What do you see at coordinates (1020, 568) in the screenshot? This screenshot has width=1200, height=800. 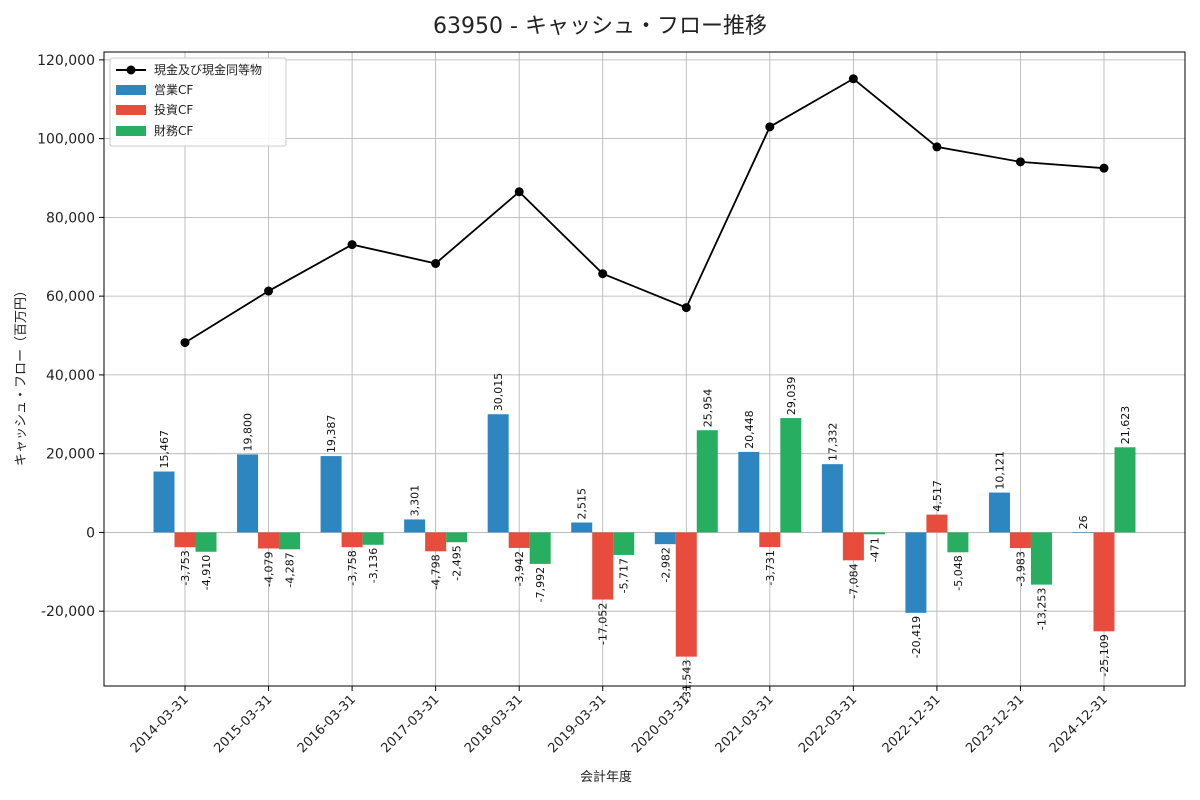 I see `bar-value-label: -3,983` at bounding box center [1020, 568].